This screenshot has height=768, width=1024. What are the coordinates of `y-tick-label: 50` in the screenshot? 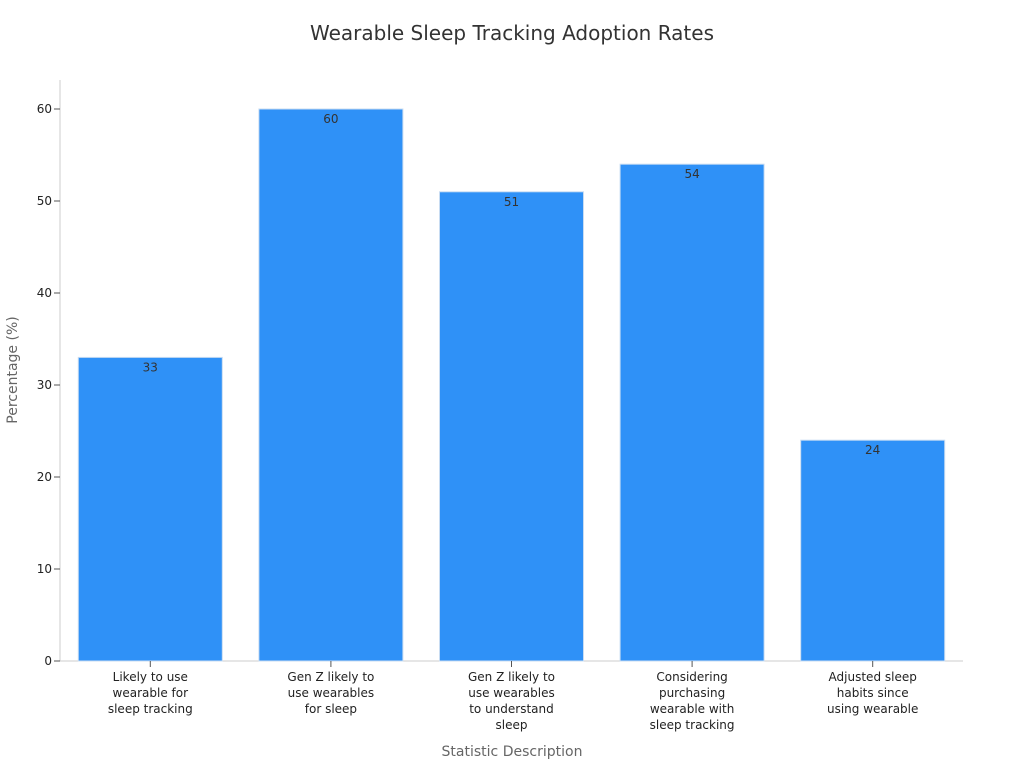 It's located at (44, 201).